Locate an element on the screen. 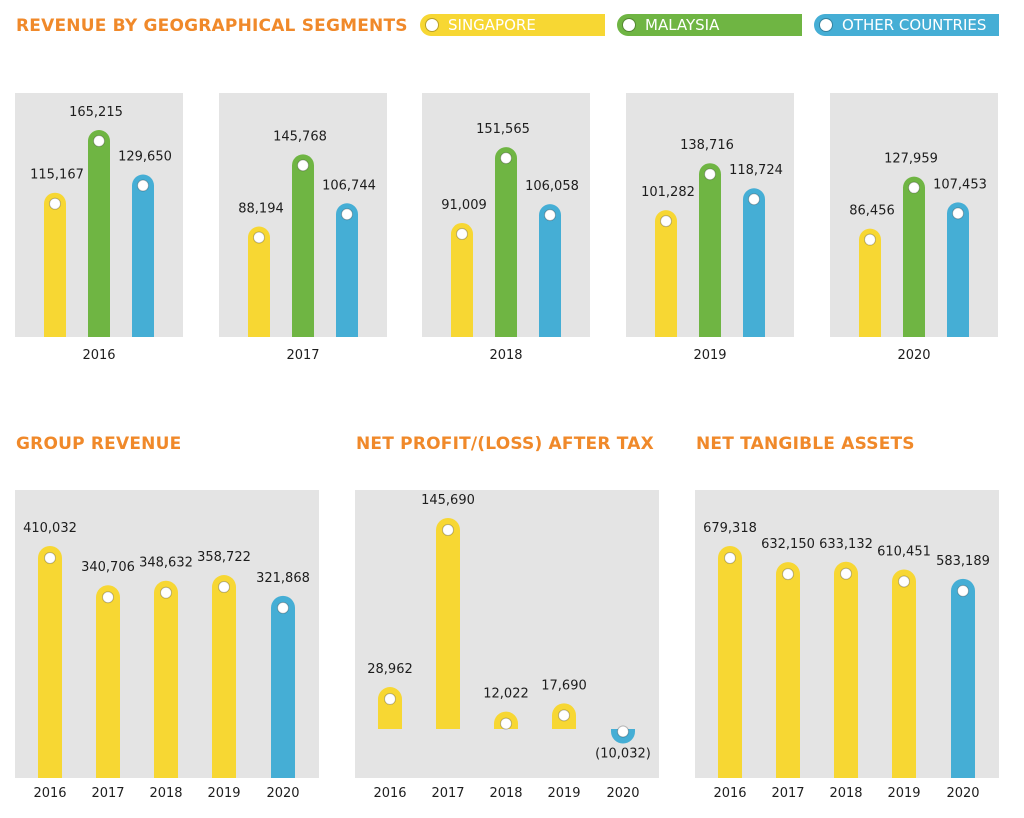 The width and height of the screenshot is (1024, 818). value-label: 679,318 is located at coordinates (730, 528).